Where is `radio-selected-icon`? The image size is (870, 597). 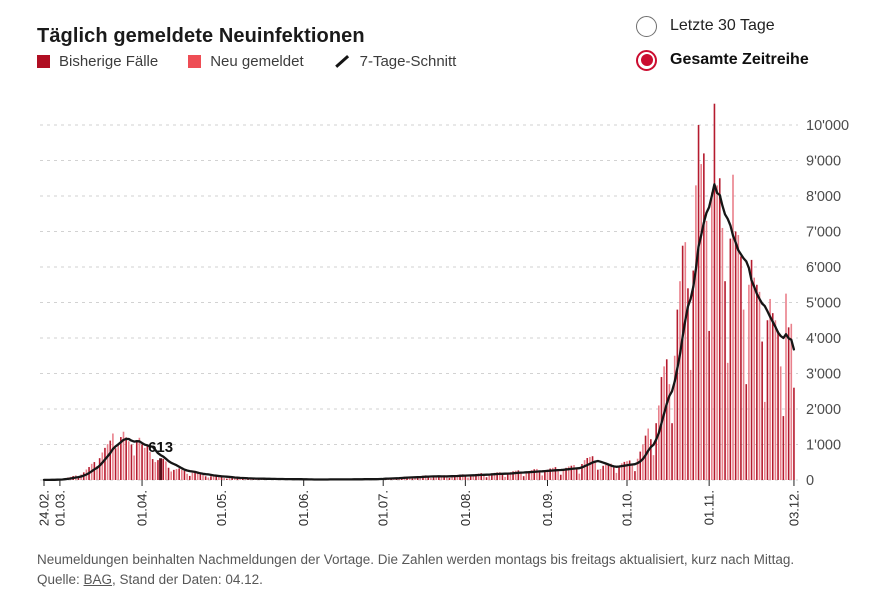 radio-selected-icon is located at coordinates (646, 60).